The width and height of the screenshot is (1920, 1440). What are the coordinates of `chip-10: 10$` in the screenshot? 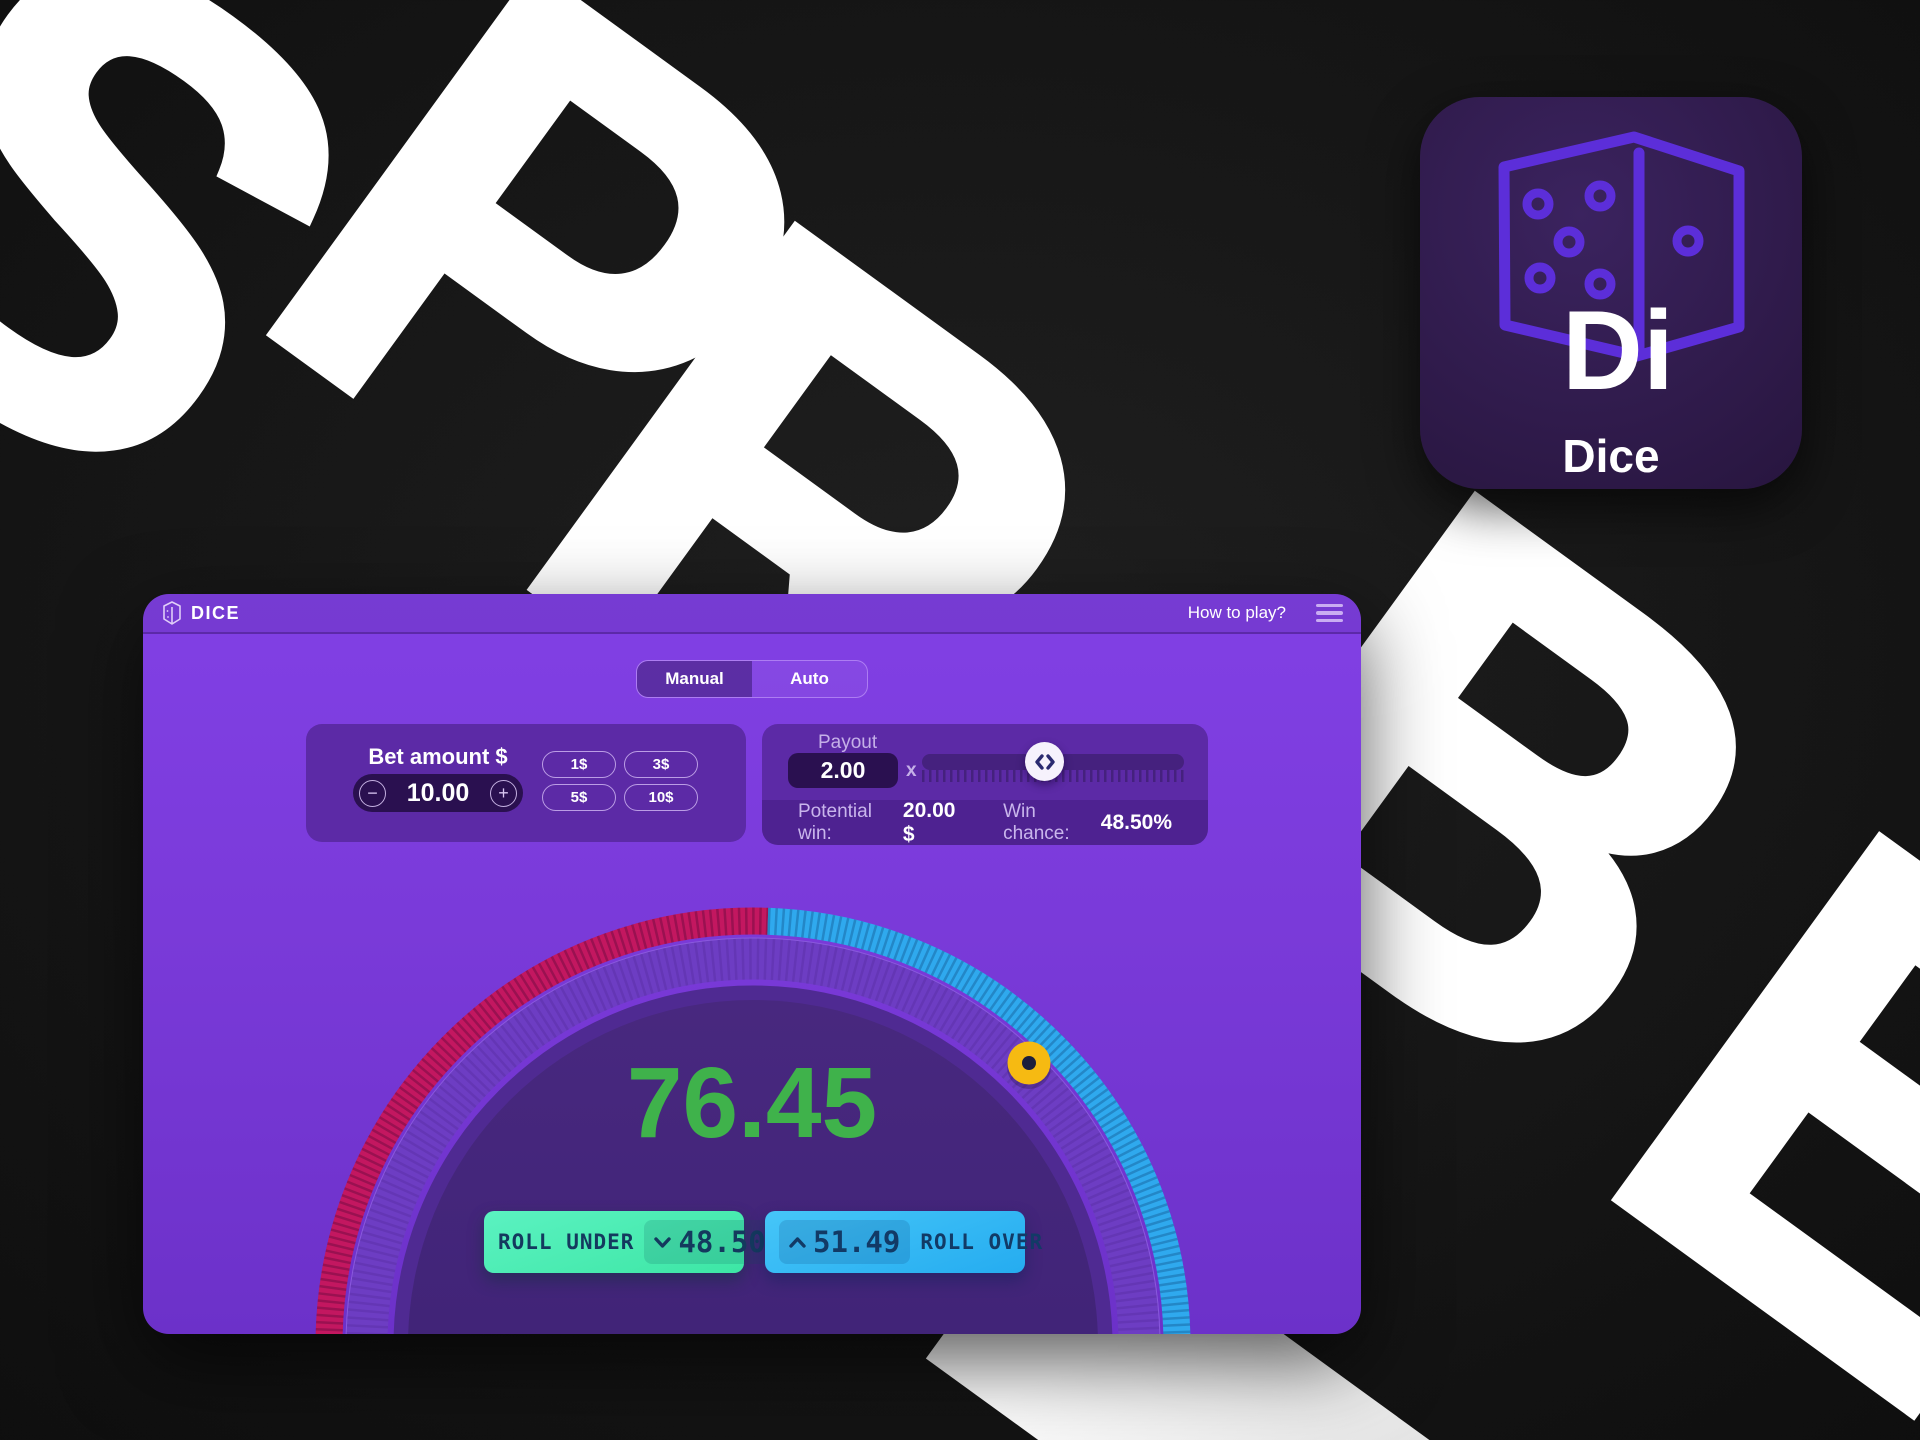 It's located at (661, 797).